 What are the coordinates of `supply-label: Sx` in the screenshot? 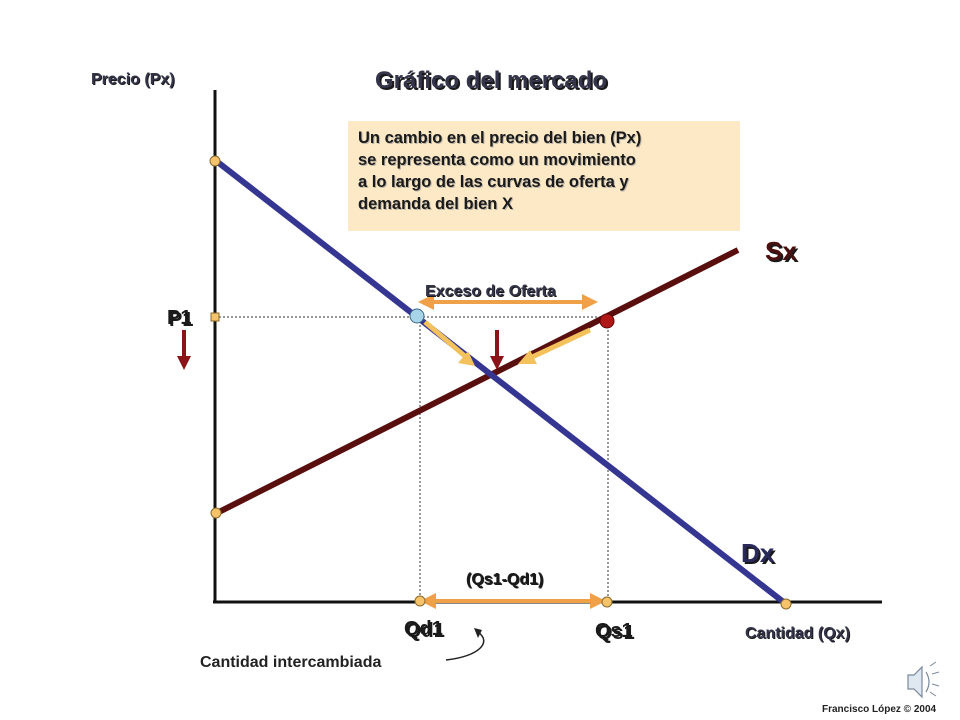 It's located at (781, 251).